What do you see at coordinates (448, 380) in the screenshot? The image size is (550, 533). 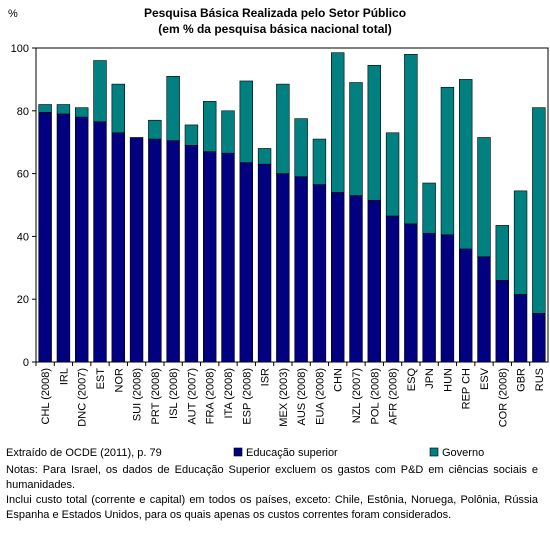 I see `x-tick-label: HUN` at bounding box center [448, 380].